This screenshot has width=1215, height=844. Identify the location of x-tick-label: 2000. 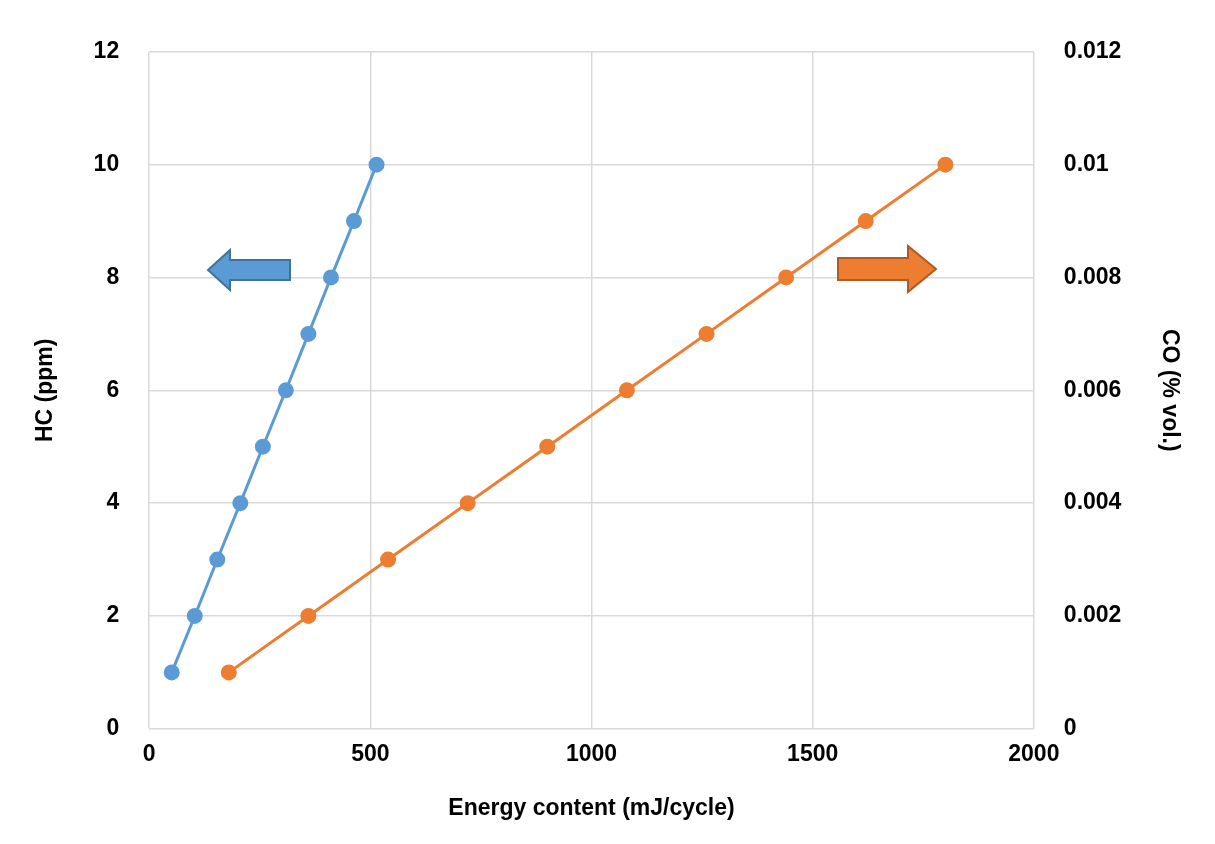
(1034, 752).